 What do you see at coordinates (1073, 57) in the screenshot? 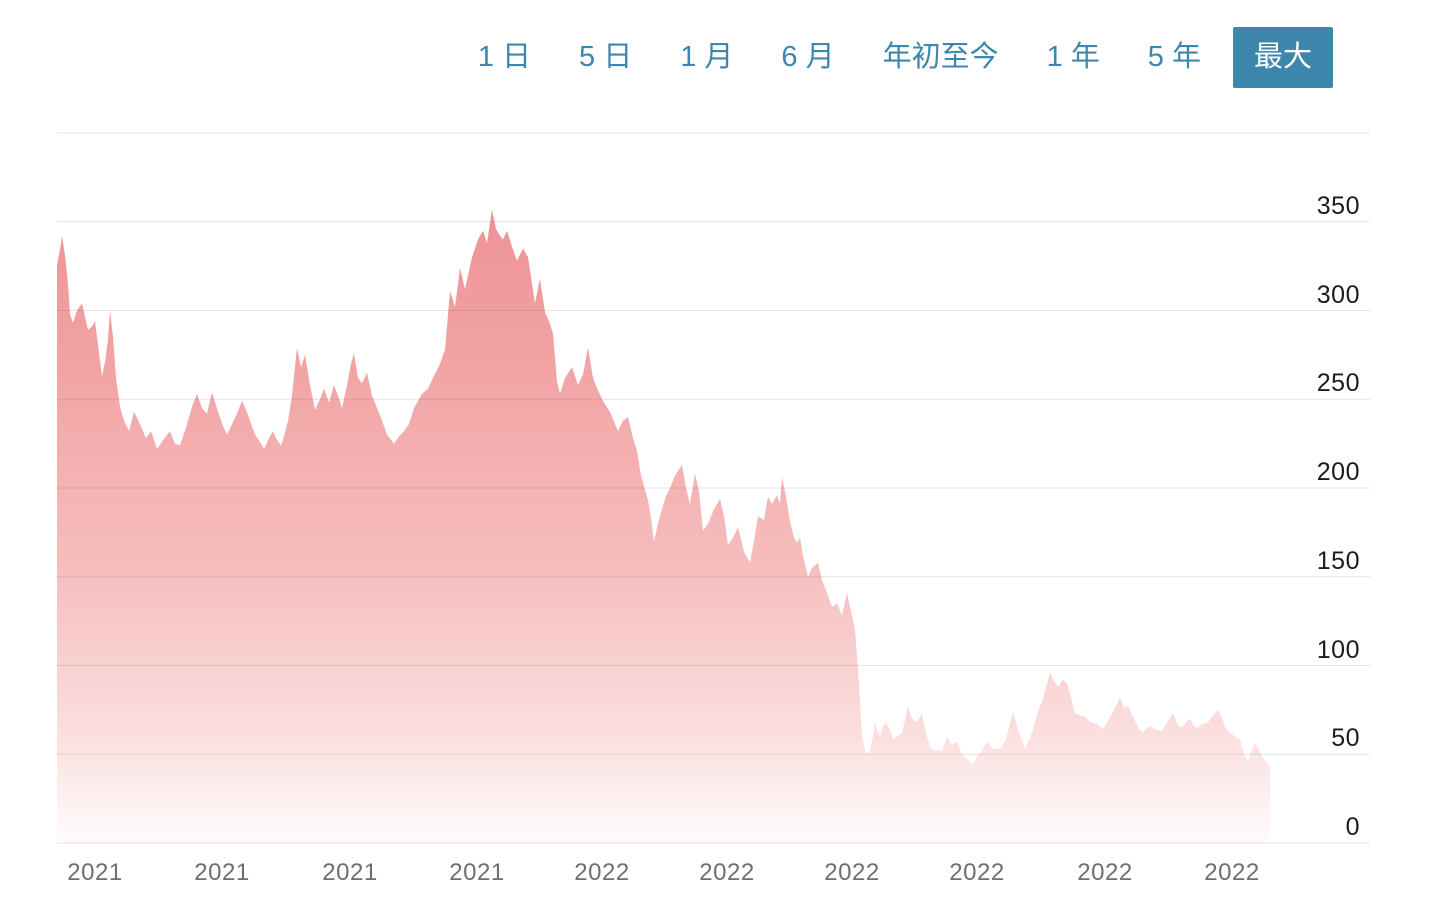
I see `range-tab-1y: 1 年` at bounding box center [1073, 57].